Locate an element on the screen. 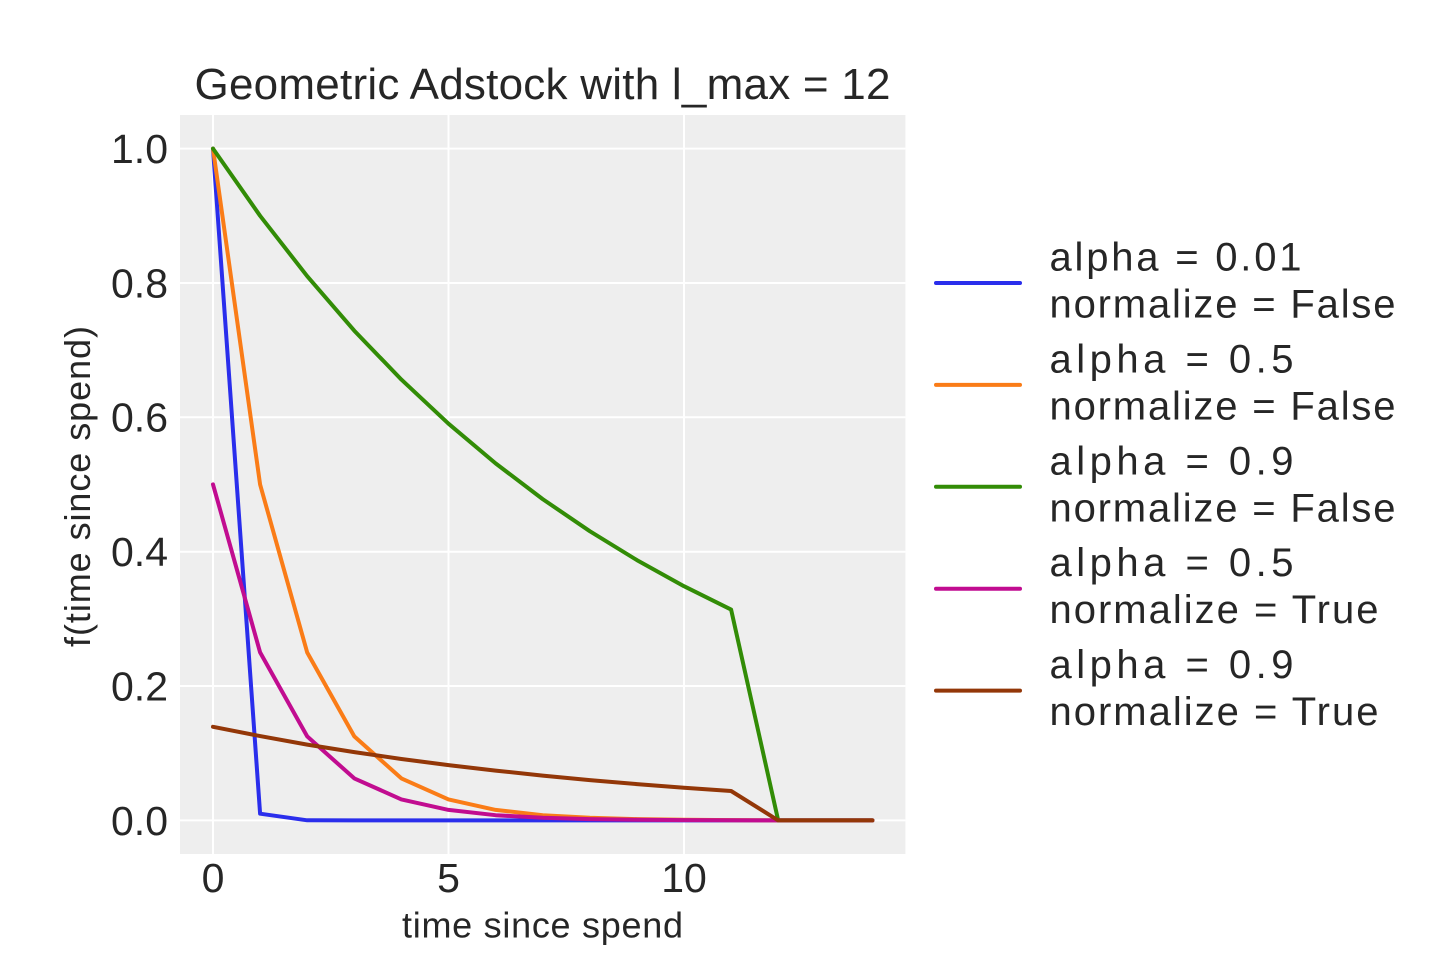  svg-text: 5 is located at coordinates (448, 878).